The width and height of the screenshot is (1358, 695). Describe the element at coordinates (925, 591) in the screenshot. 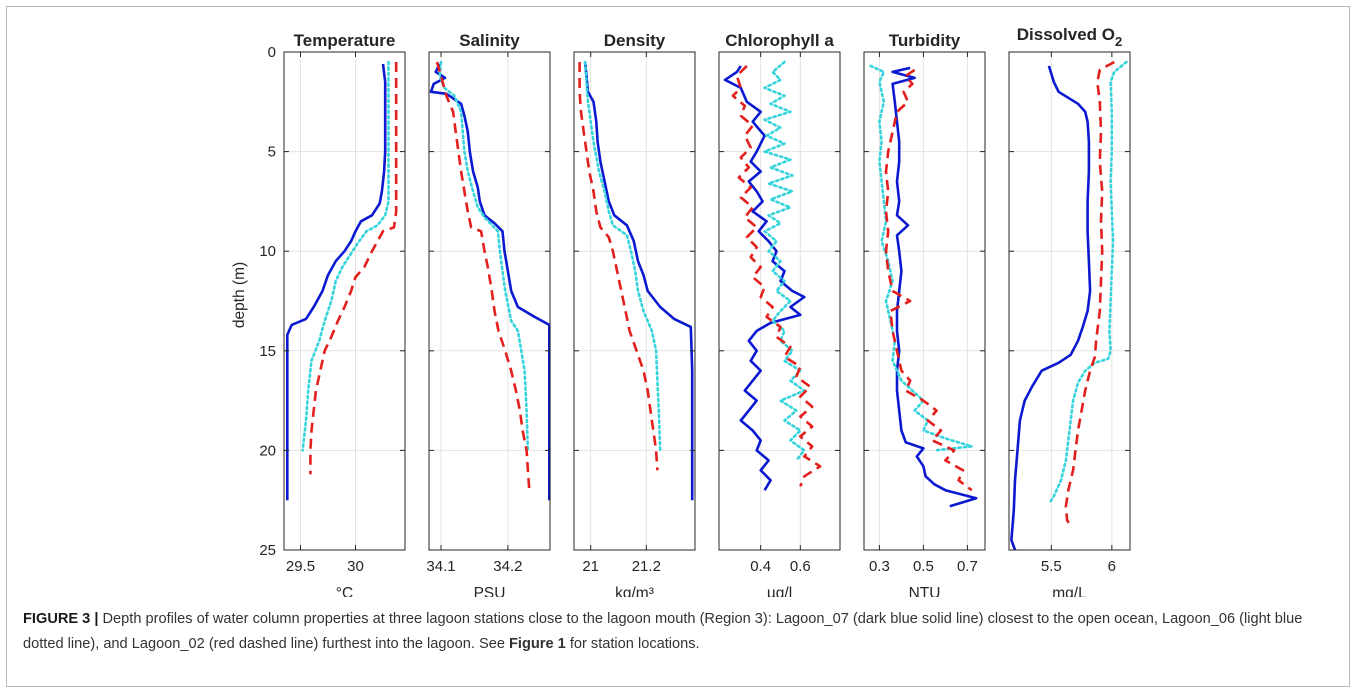

I see `x-axis-label: NTU` at that location.